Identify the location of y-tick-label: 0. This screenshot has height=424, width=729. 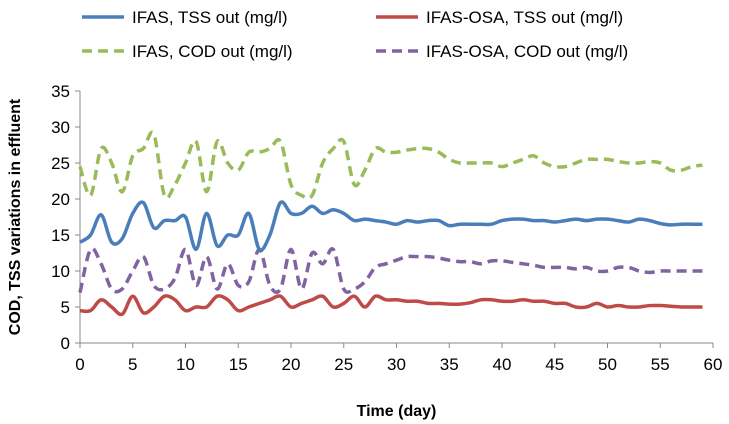
(65, 343).